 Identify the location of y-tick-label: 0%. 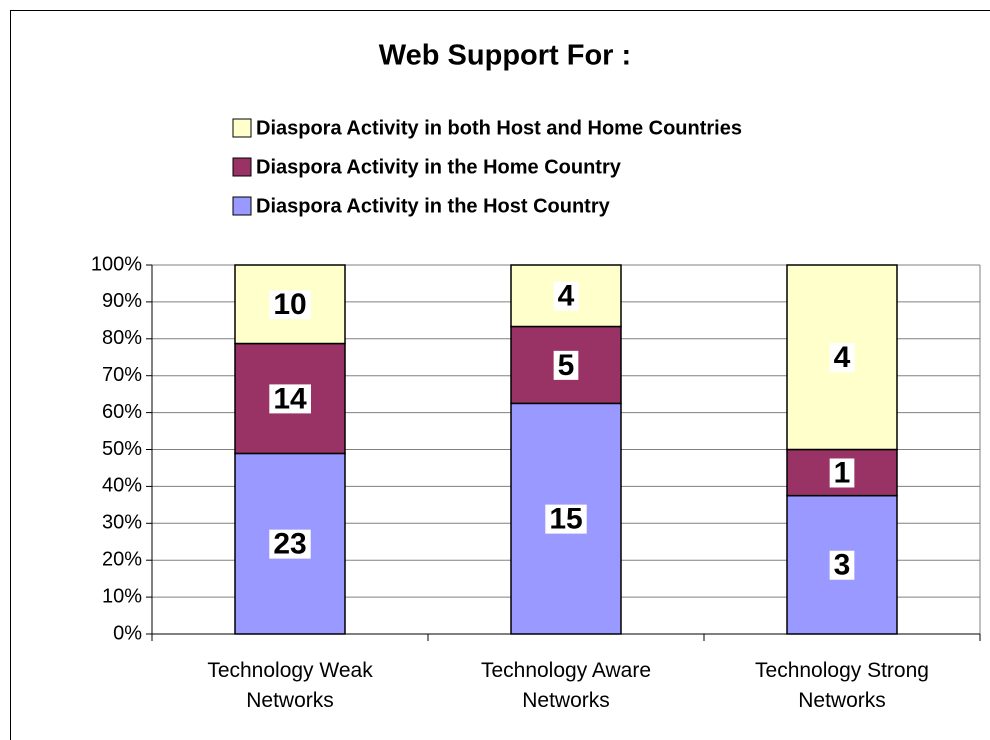
(127, 633).